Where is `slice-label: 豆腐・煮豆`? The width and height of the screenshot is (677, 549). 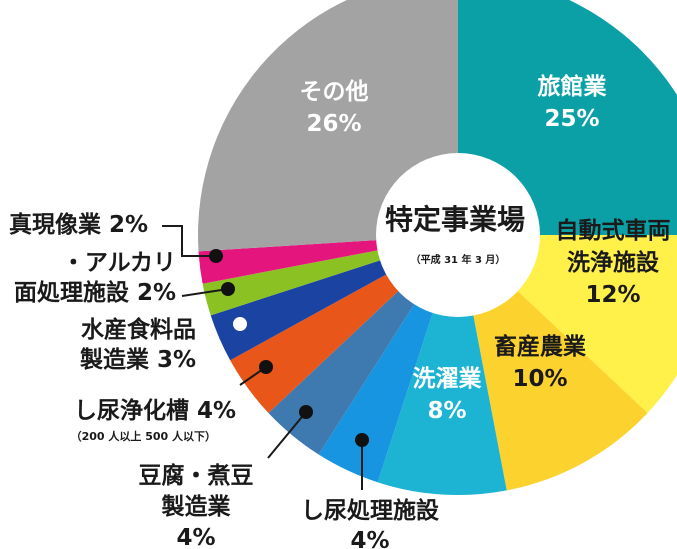
slice-label: 豆腐・煮豆 is located at coordinates (196, 475).